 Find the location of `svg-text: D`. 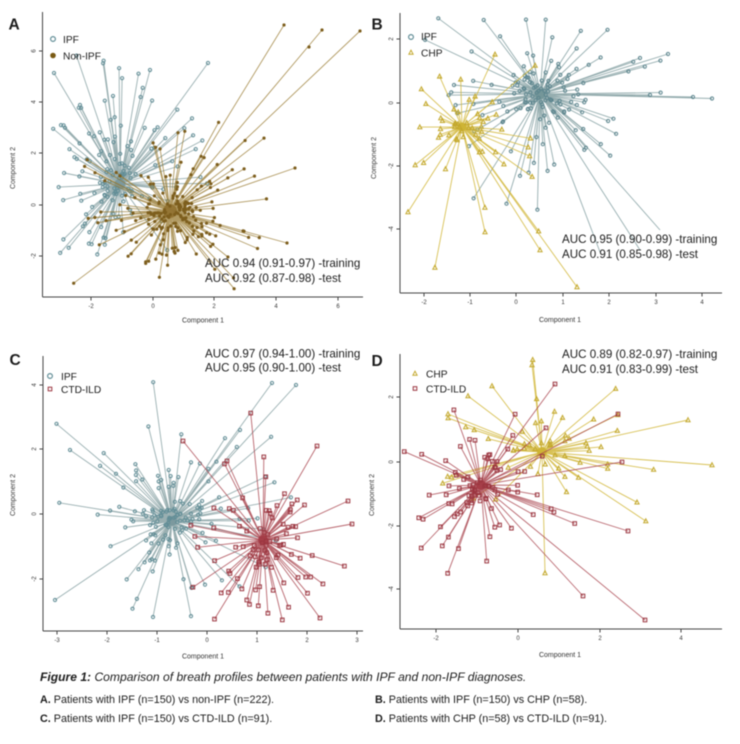

svg-text: D is located at coordinates (377, 361).